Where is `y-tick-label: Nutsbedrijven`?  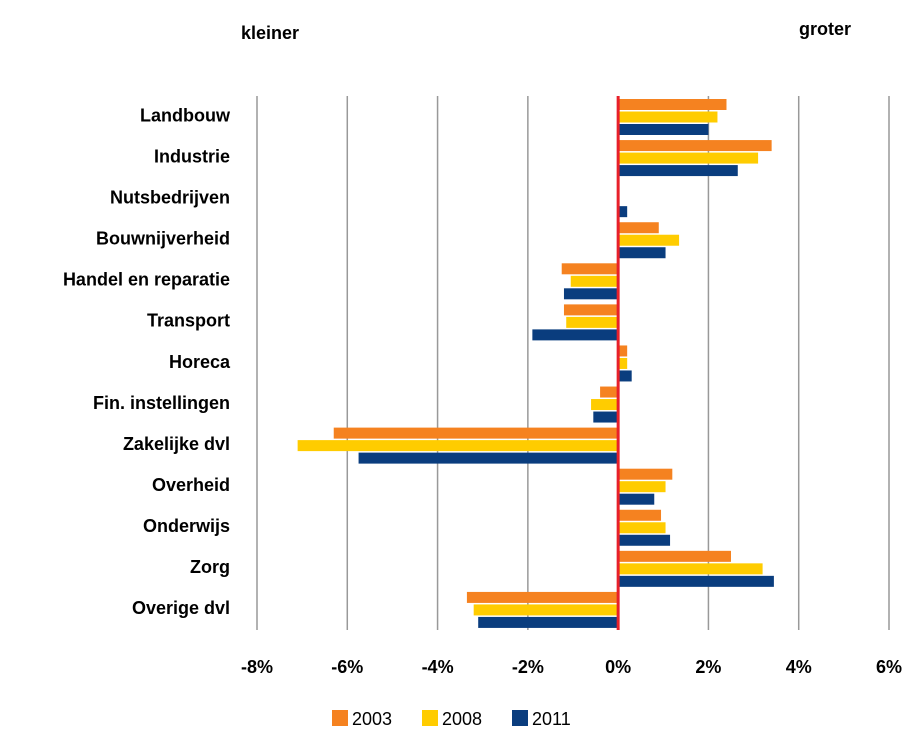
y-tick-label: Nutsbedrijven is located at coordinates (170, 197).